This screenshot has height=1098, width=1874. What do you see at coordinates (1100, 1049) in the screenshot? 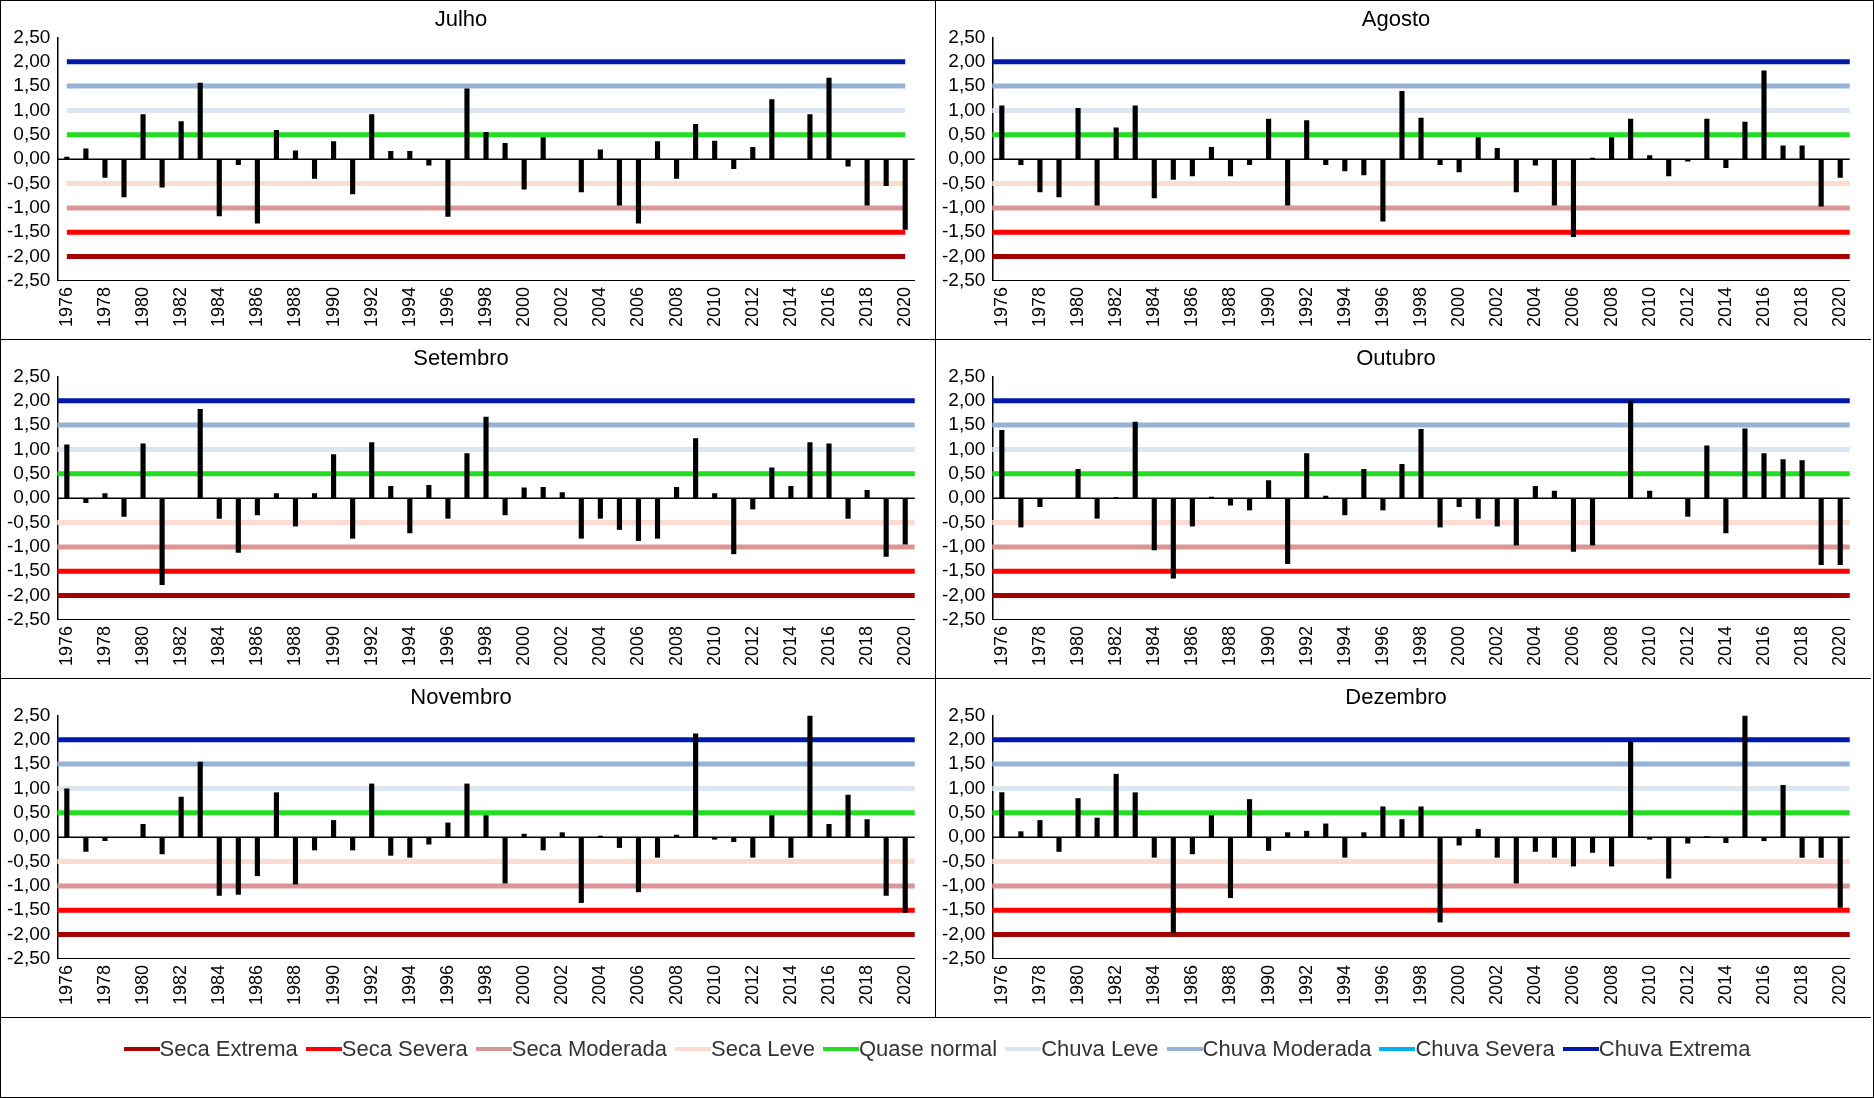
I see `legend-label: Chuva Leve` at bounding box center [1100, 1049].